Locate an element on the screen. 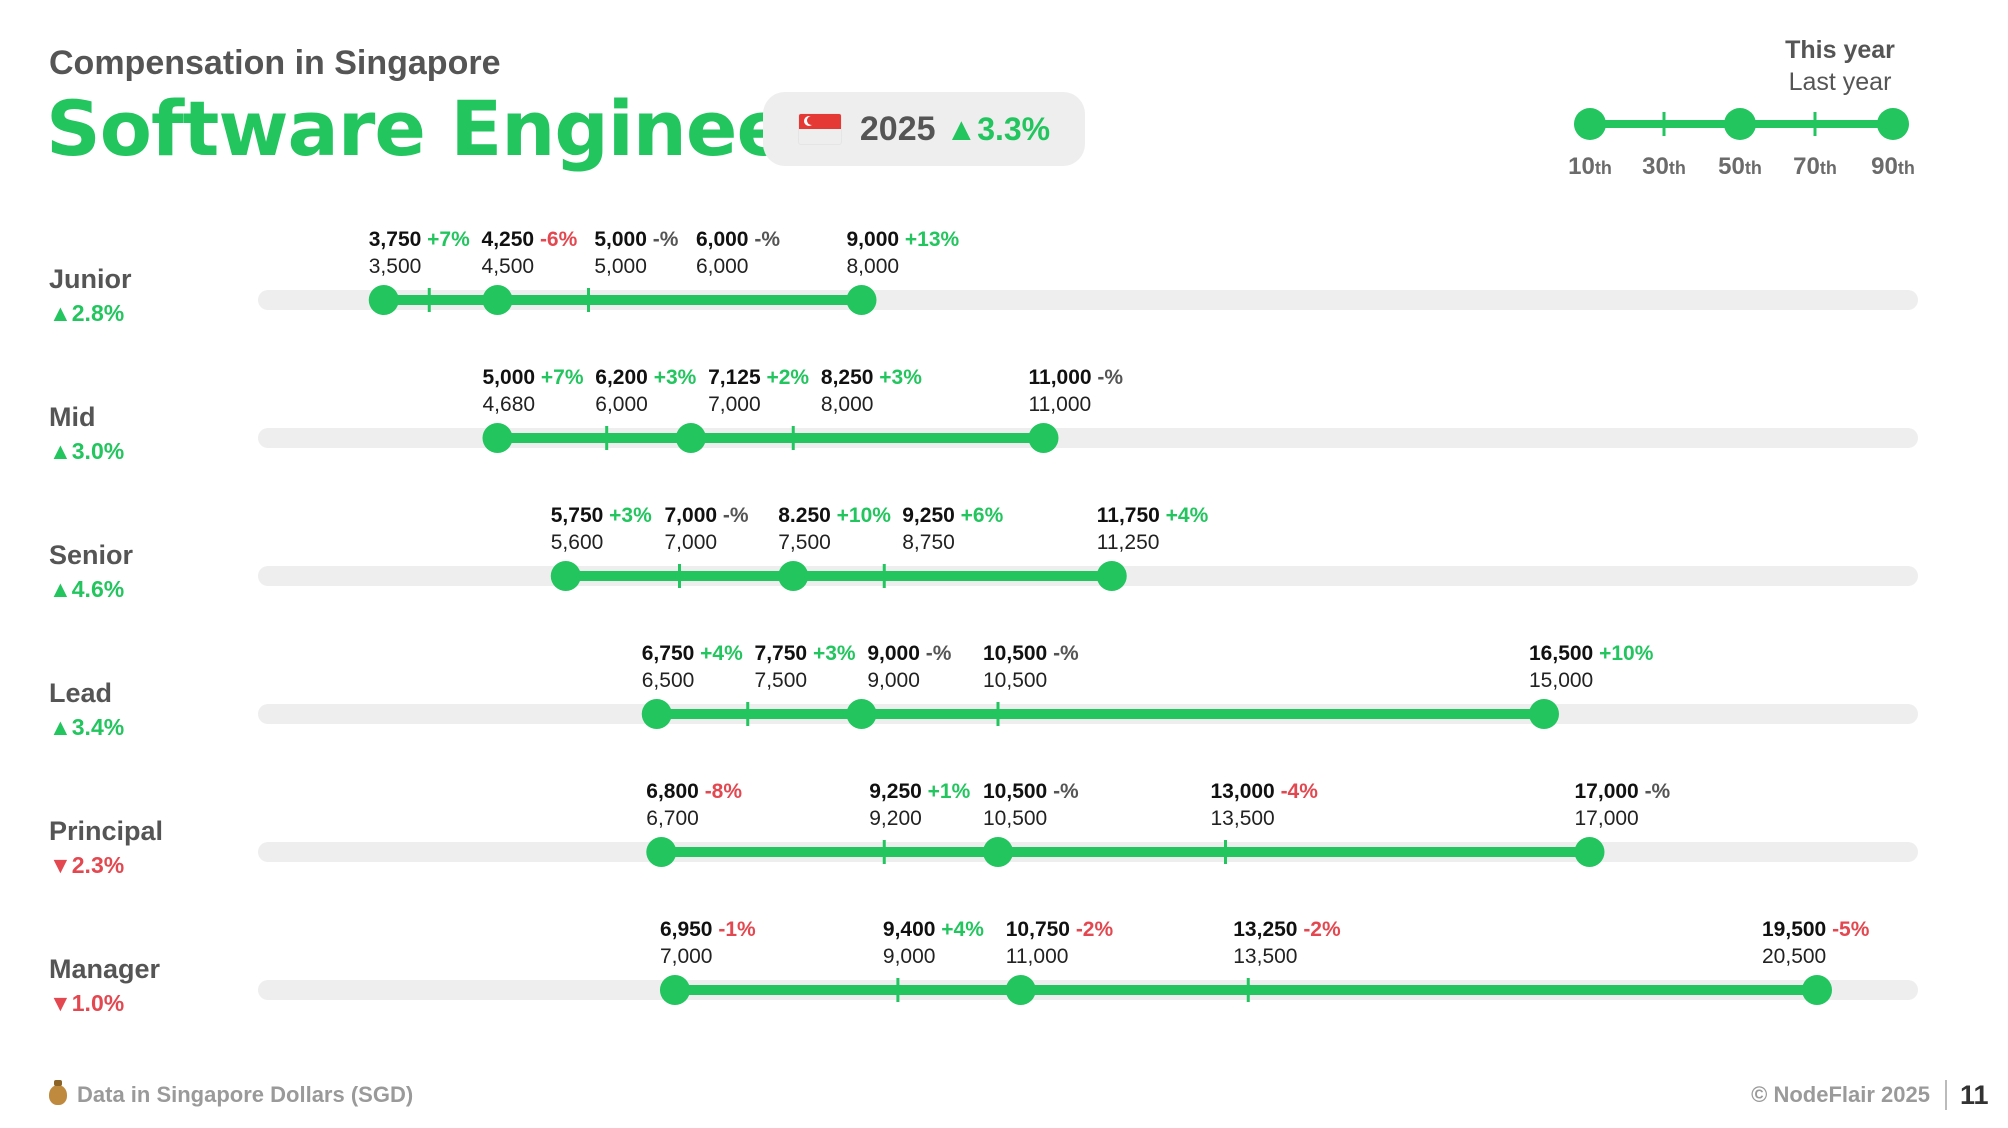  legend-this-year: This year is located at coordinates (1840, 50).